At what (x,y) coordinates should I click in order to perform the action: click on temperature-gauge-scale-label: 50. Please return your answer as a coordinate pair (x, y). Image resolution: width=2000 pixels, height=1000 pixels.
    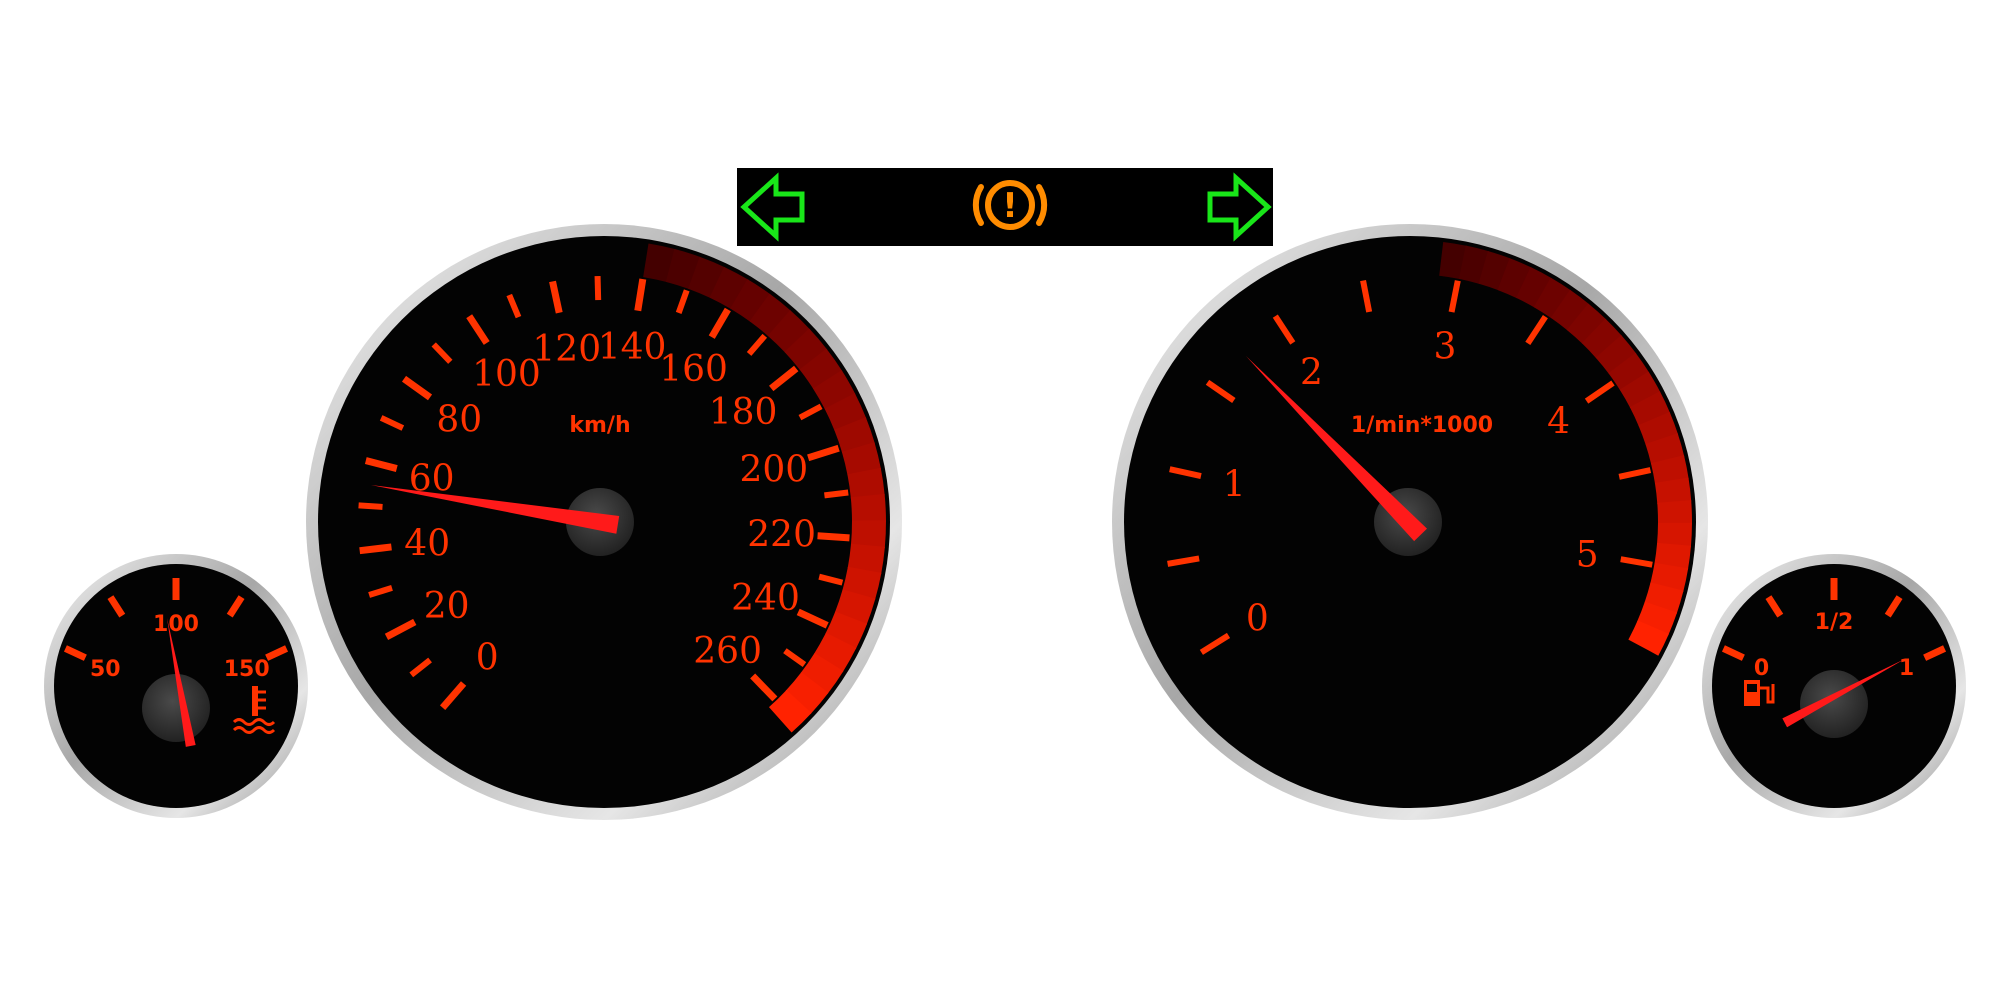
    Looking at the image, I should click on (105, 669).